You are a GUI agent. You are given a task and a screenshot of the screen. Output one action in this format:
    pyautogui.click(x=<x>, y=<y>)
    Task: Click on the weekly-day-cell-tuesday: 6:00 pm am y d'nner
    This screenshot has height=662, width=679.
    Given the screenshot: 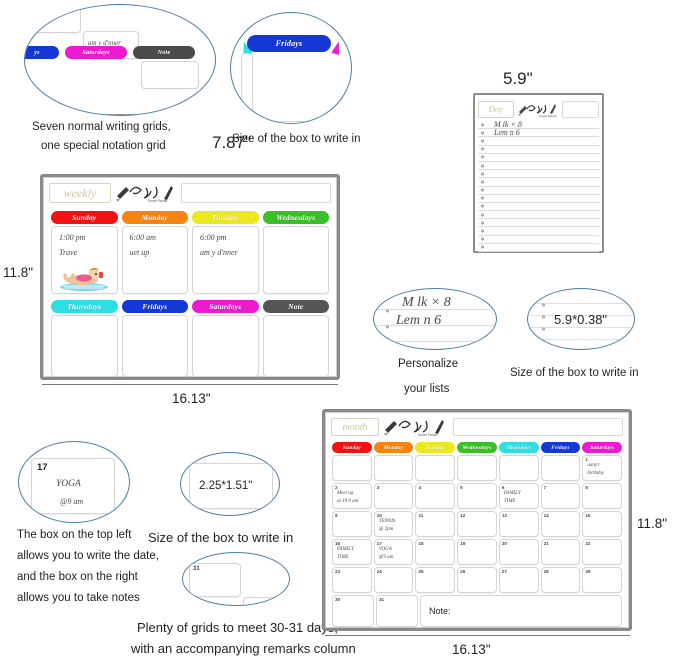 What is the action you would take?
    pyautogui.click(x=225, y=260)
    